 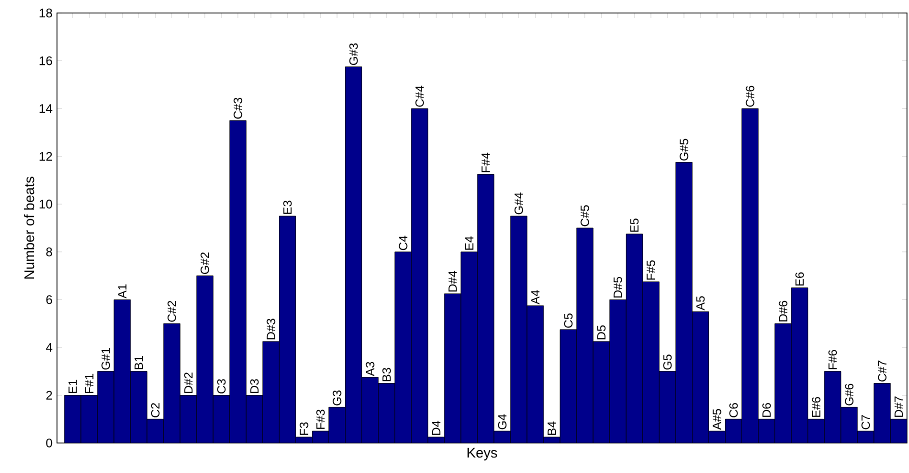 I want to click on x-tick-label: G#2, so click(x=205, y=263).